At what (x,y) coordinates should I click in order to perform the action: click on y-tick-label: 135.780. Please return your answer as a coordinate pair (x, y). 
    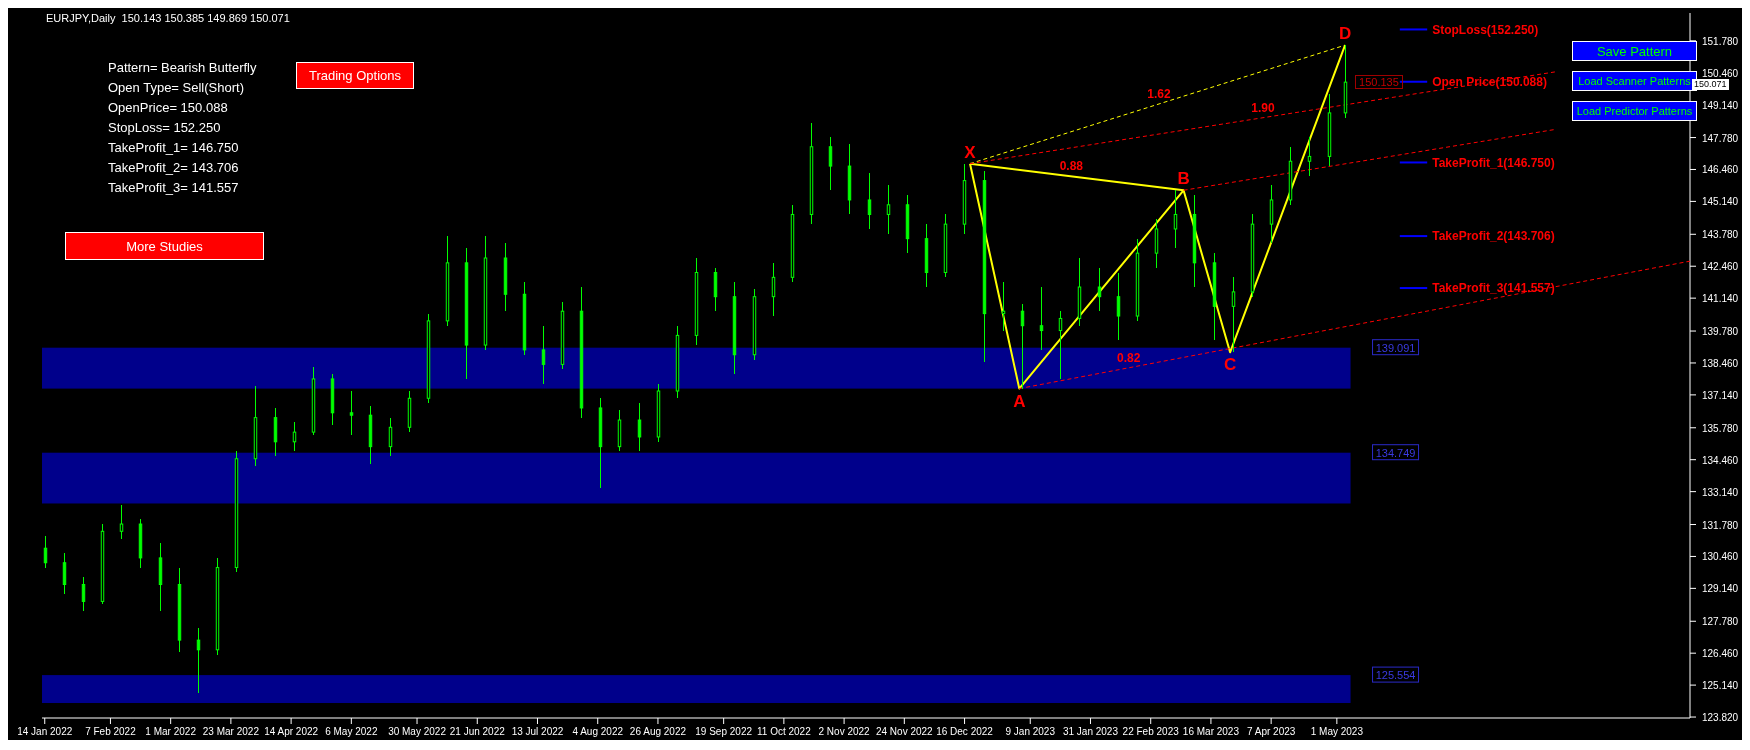
    Looking at the image, I should click on (1720, 428).